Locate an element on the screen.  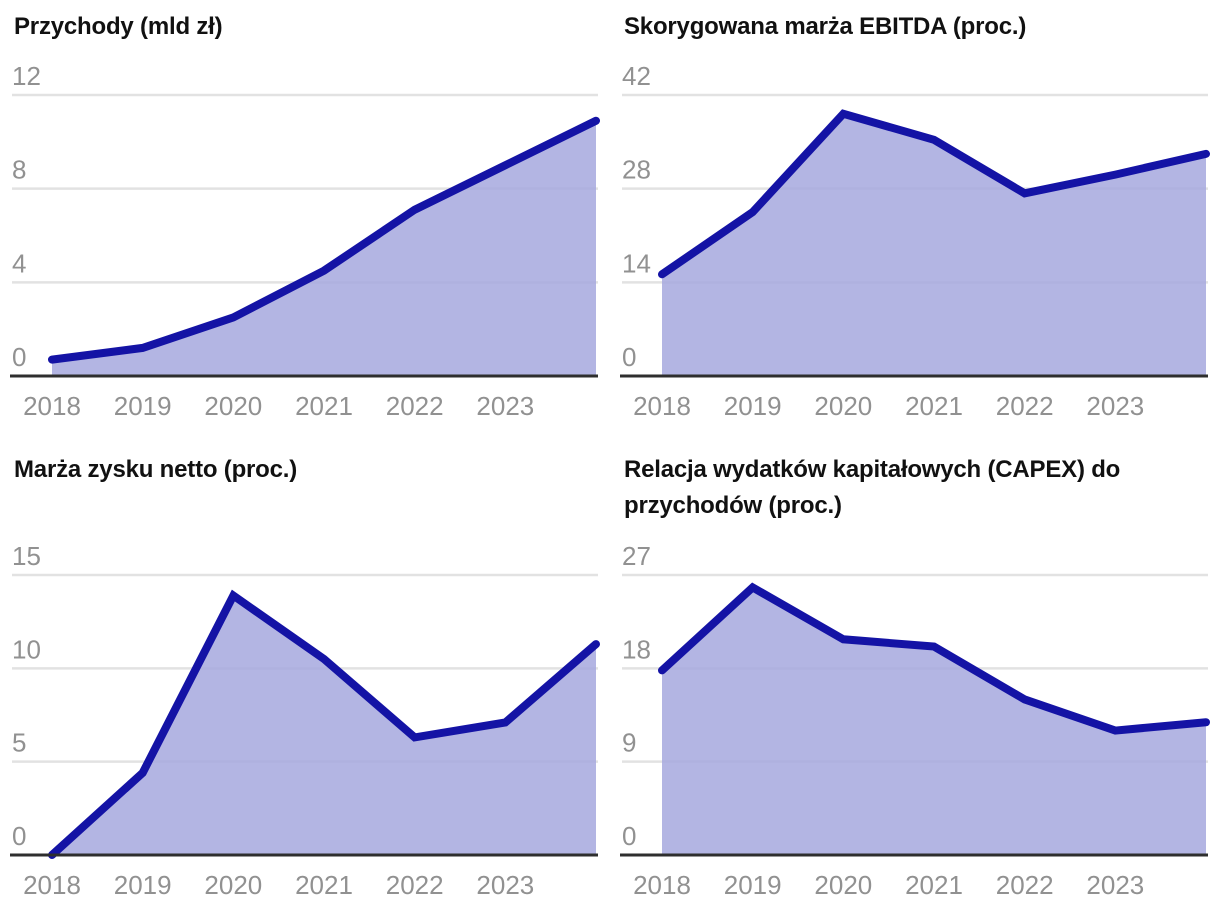
y-tick-label: 4 is located at coordinates (19, 263).